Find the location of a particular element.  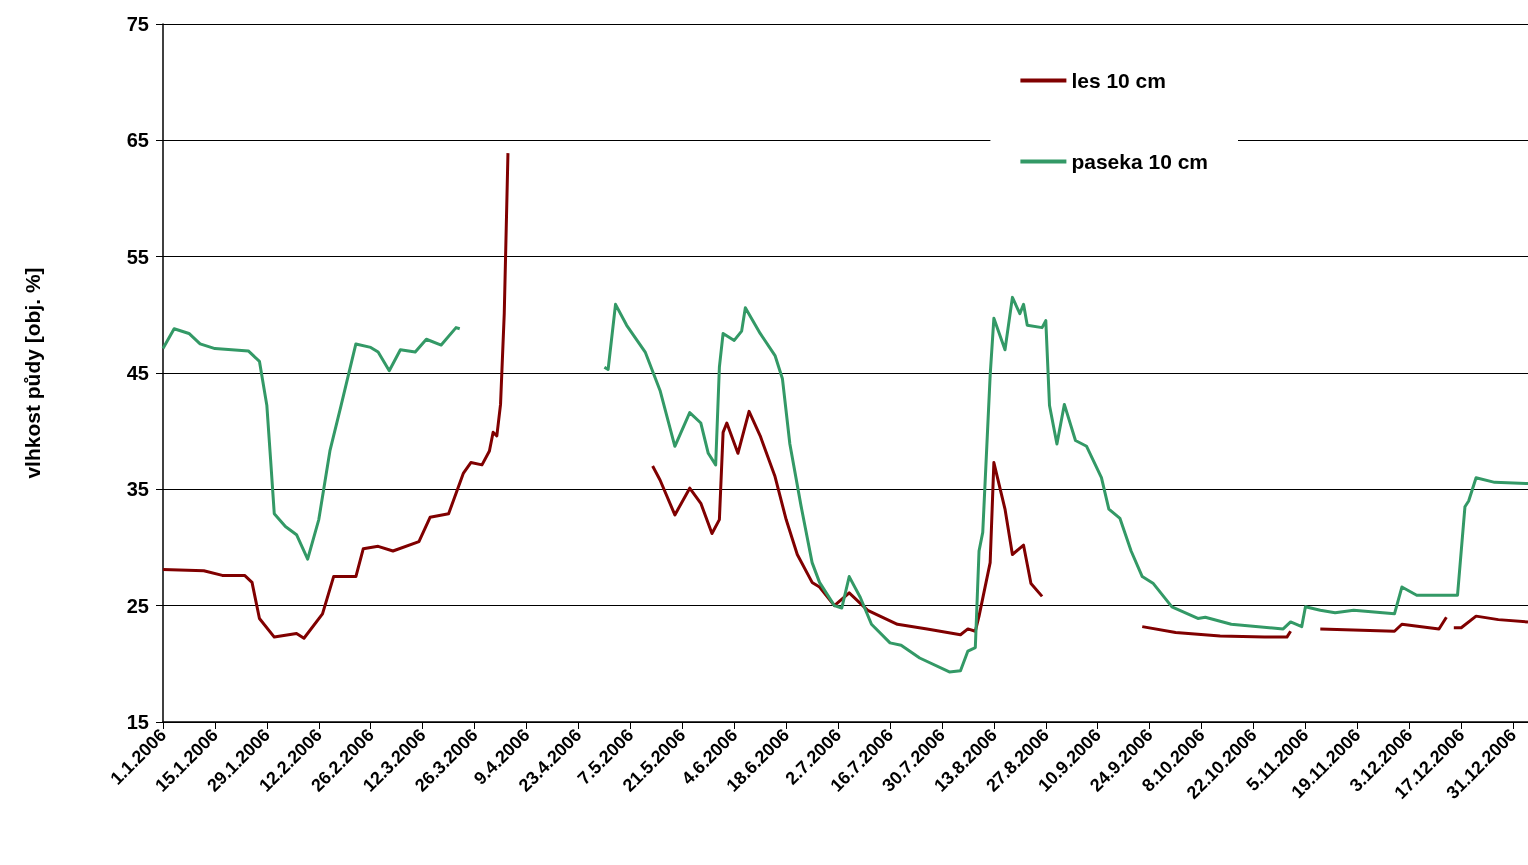

y-tick-label: 55 is located at coordinates (137, 256).